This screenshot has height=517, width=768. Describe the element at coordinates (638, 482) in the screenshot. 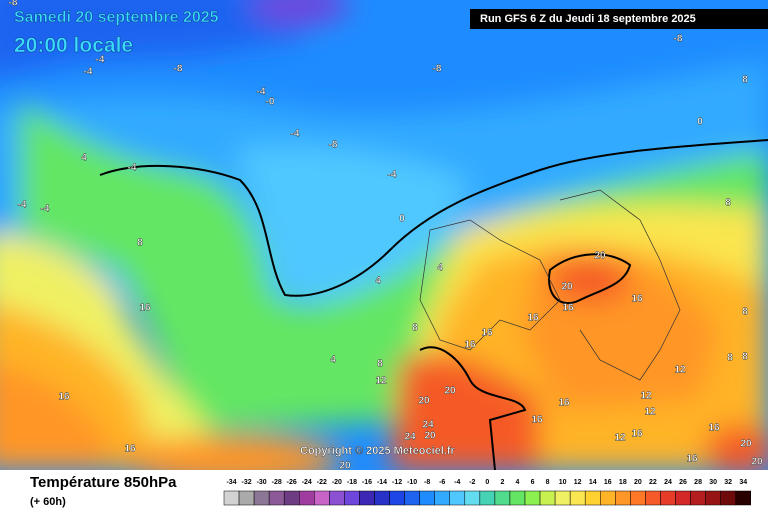

I see `legend-label: 20` at that location.